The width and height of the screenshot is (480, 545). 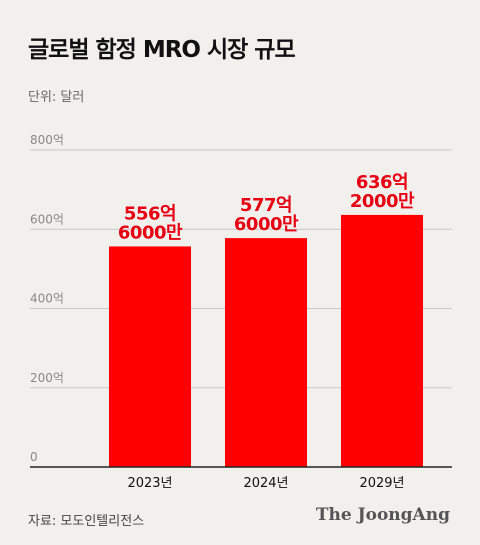 I want to click on y-tick-labels: 0 200억 400억 600억 800억, so click(x=47, y=298).